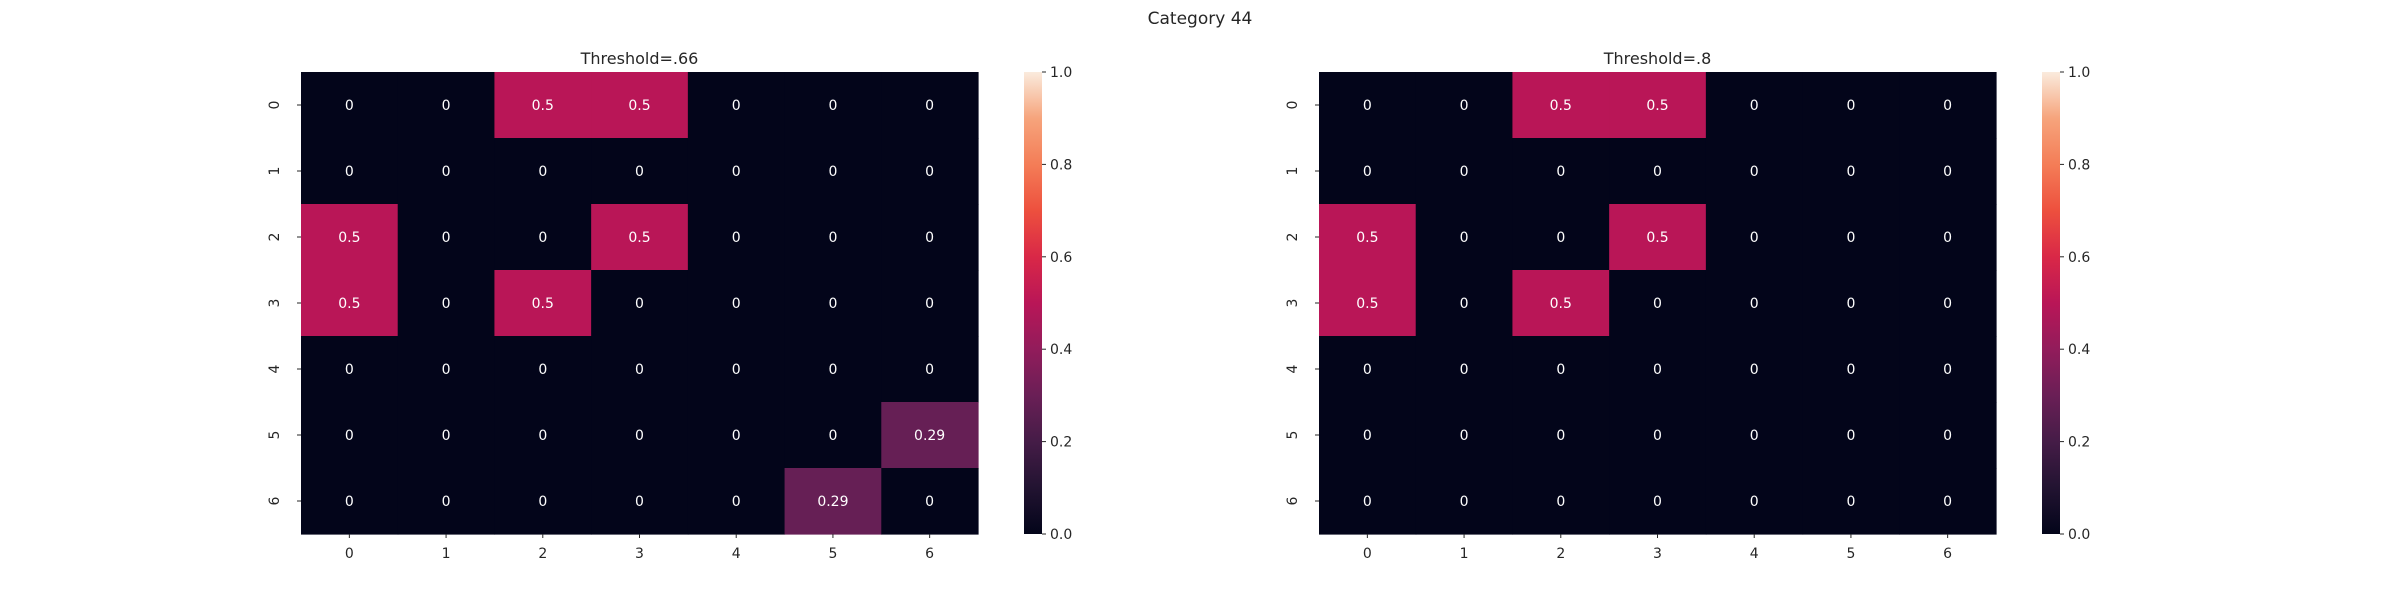  Describe the element at coordinates (1367, 554) in the screenshot. I see `x-tick-label: 0` at that location.